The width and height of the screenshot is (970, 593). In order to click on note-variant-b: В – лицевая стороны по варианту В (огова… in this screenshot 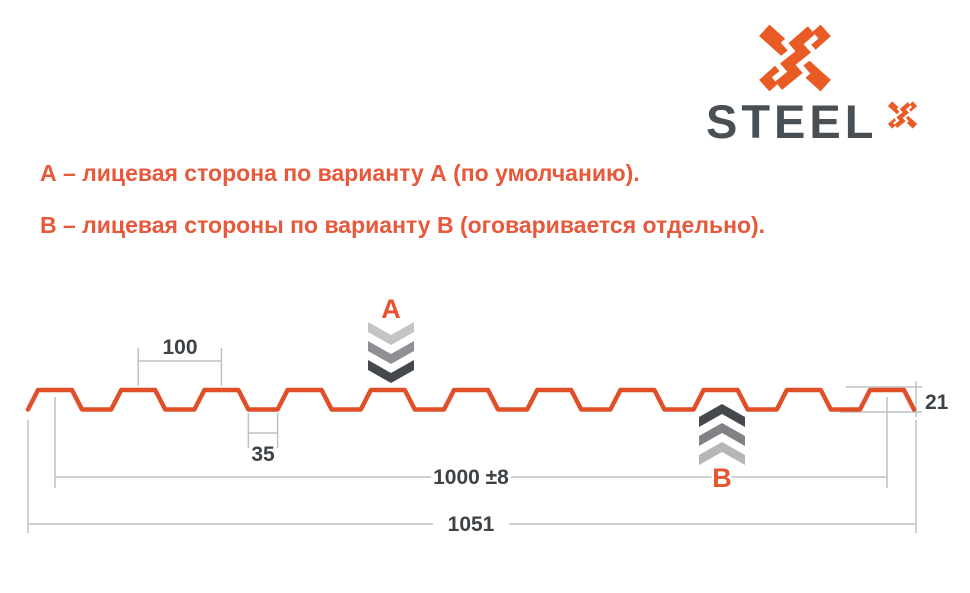, I will do `click(403, 225)`.